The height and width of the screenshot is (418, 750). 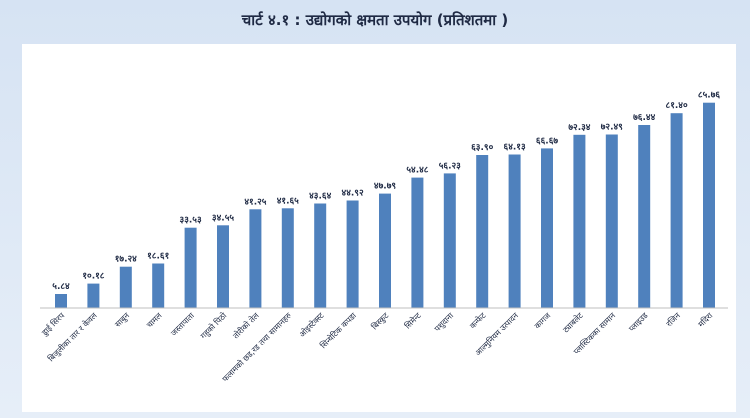 I want to click on category-label: कागज, so click(x=543, y=320).